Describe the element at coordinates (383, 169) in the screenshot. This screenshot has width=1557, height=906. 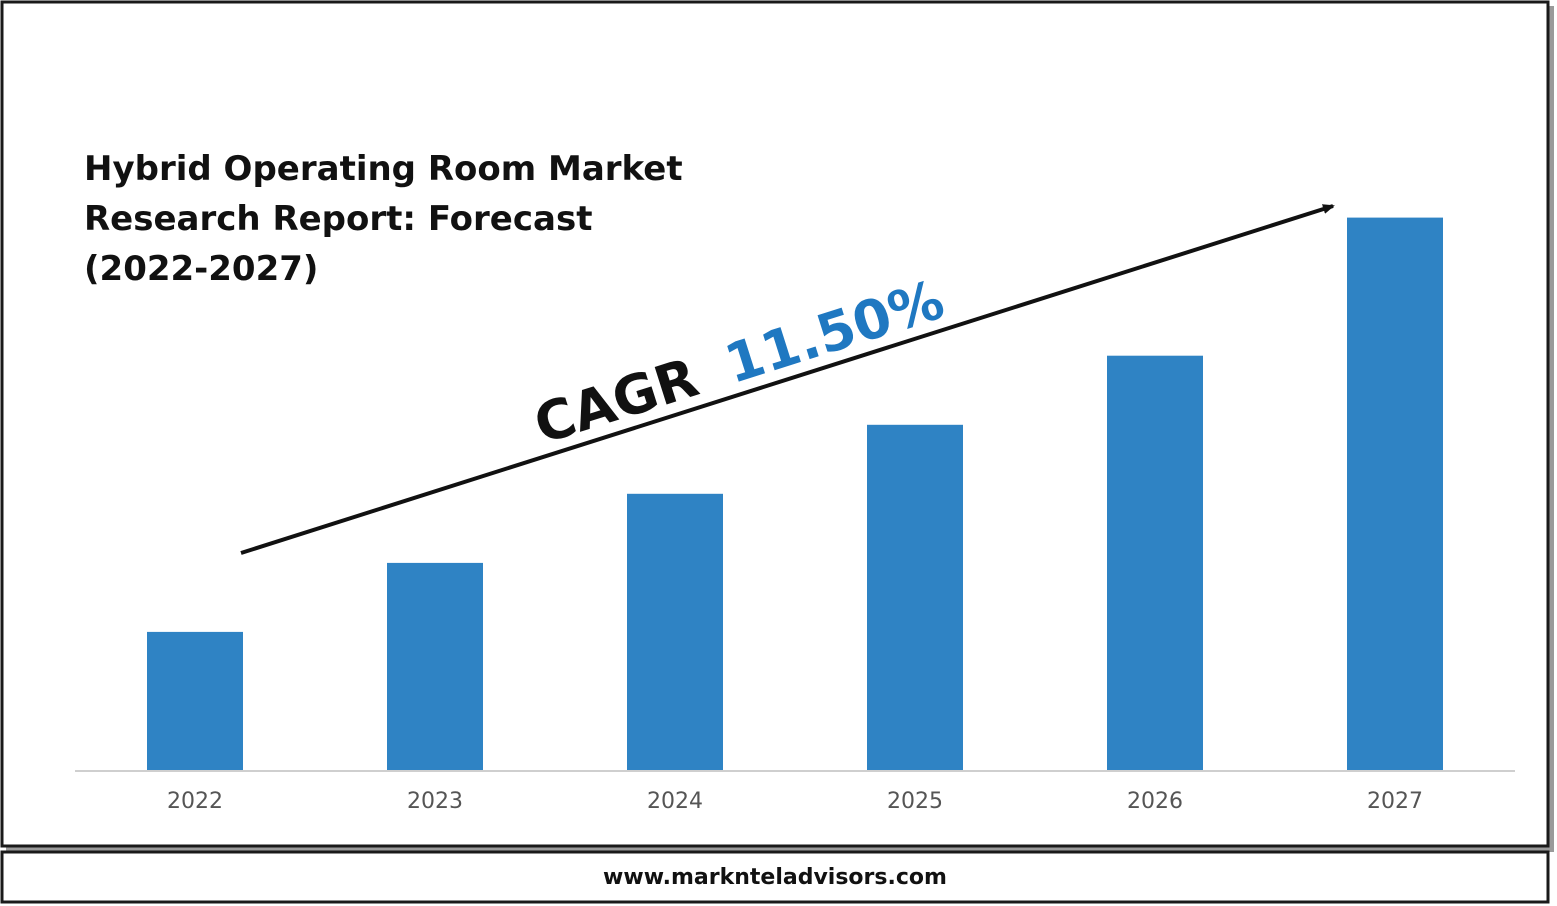
I see `chart-title-line-1: Hybrid Operating Room Market` at that location.